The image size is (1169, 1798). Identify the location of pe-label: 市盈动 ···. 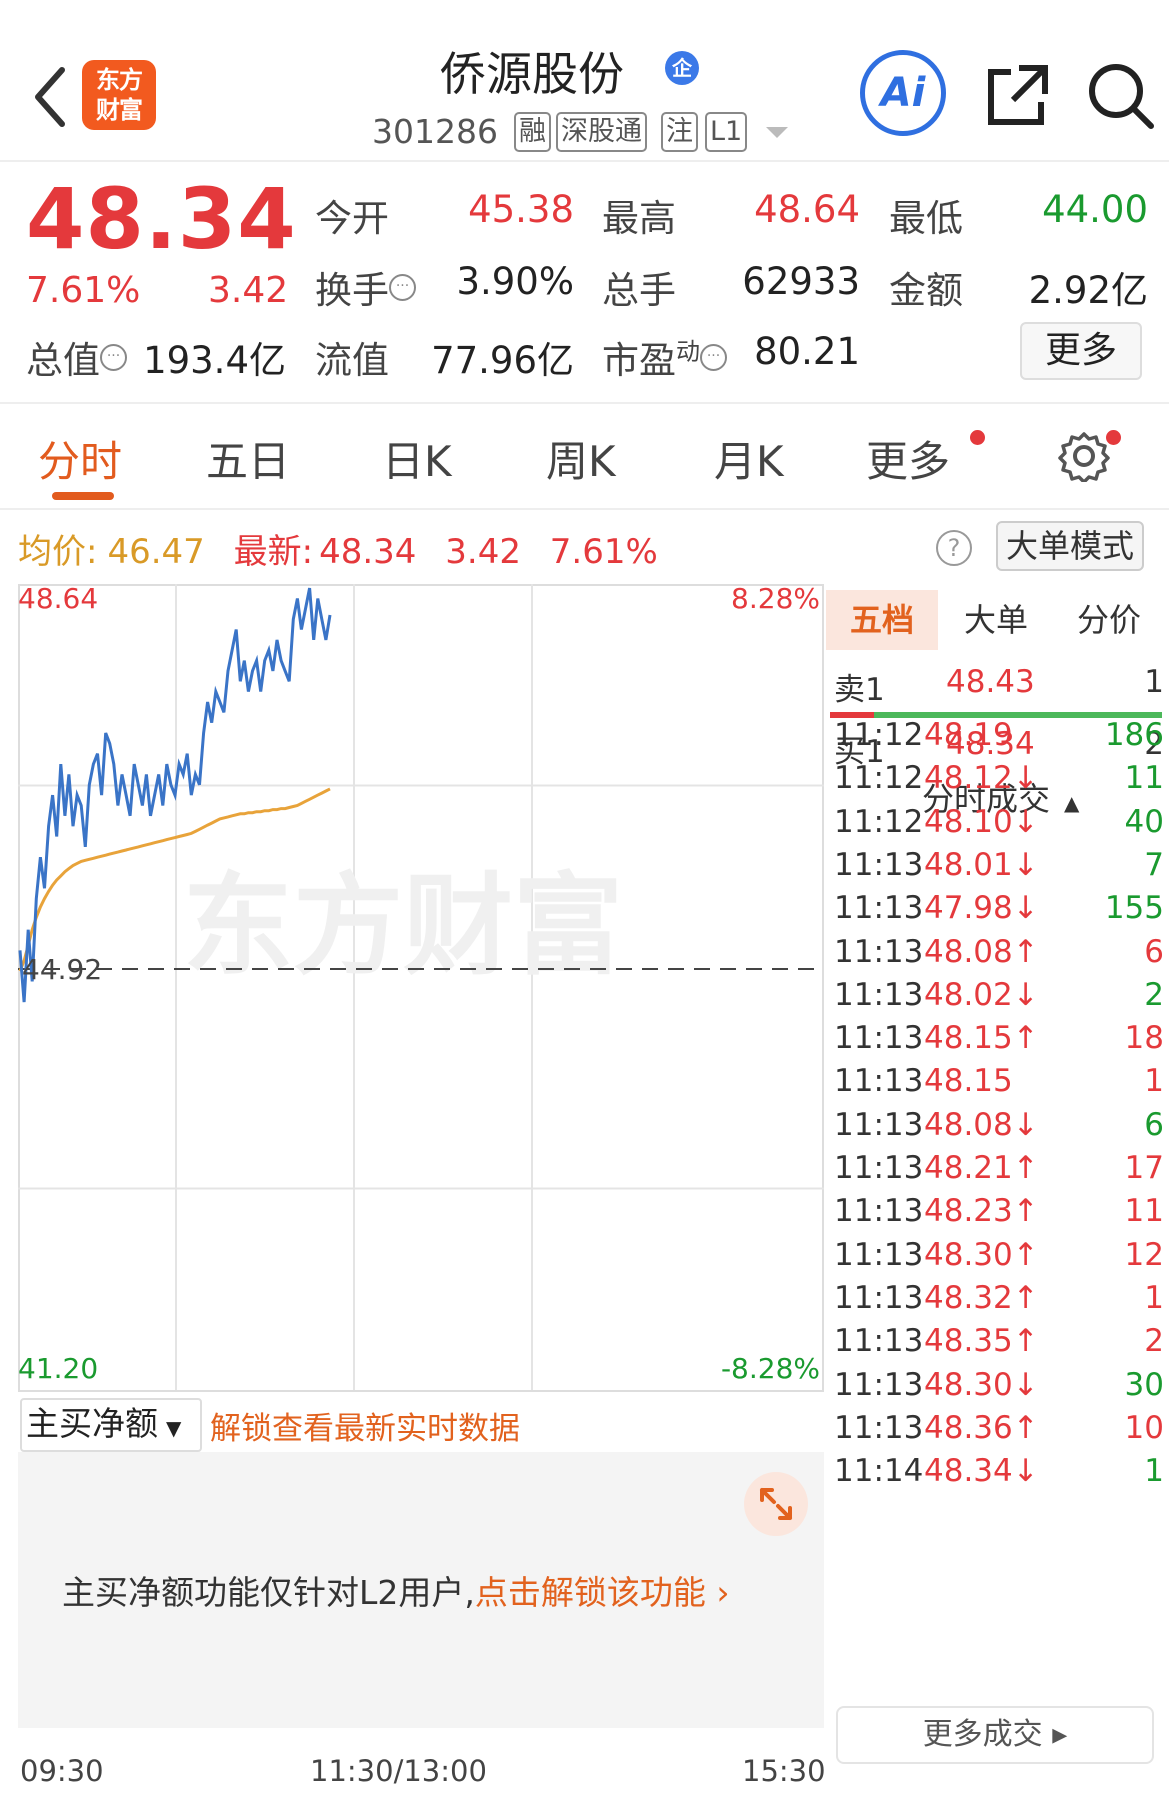
(664, 357).